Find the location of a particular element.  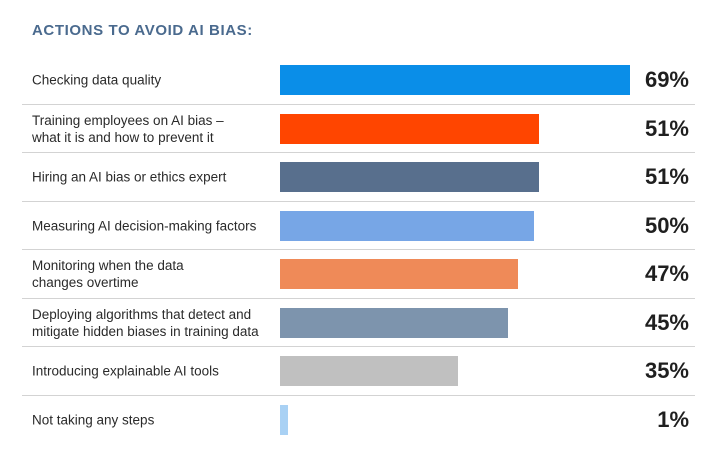

value-label: 47% is located at coordinates (666, 274).